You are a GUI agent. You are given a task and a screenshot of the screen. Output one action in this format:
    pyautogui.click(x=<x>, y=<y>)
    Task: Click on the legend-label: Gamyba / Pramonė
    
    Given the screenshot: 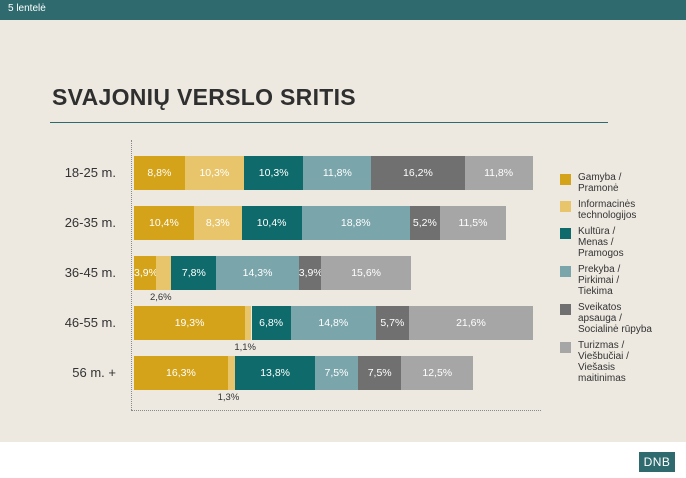 What is the action you would take?
    pyautogui.click(x=600, y=183)
    